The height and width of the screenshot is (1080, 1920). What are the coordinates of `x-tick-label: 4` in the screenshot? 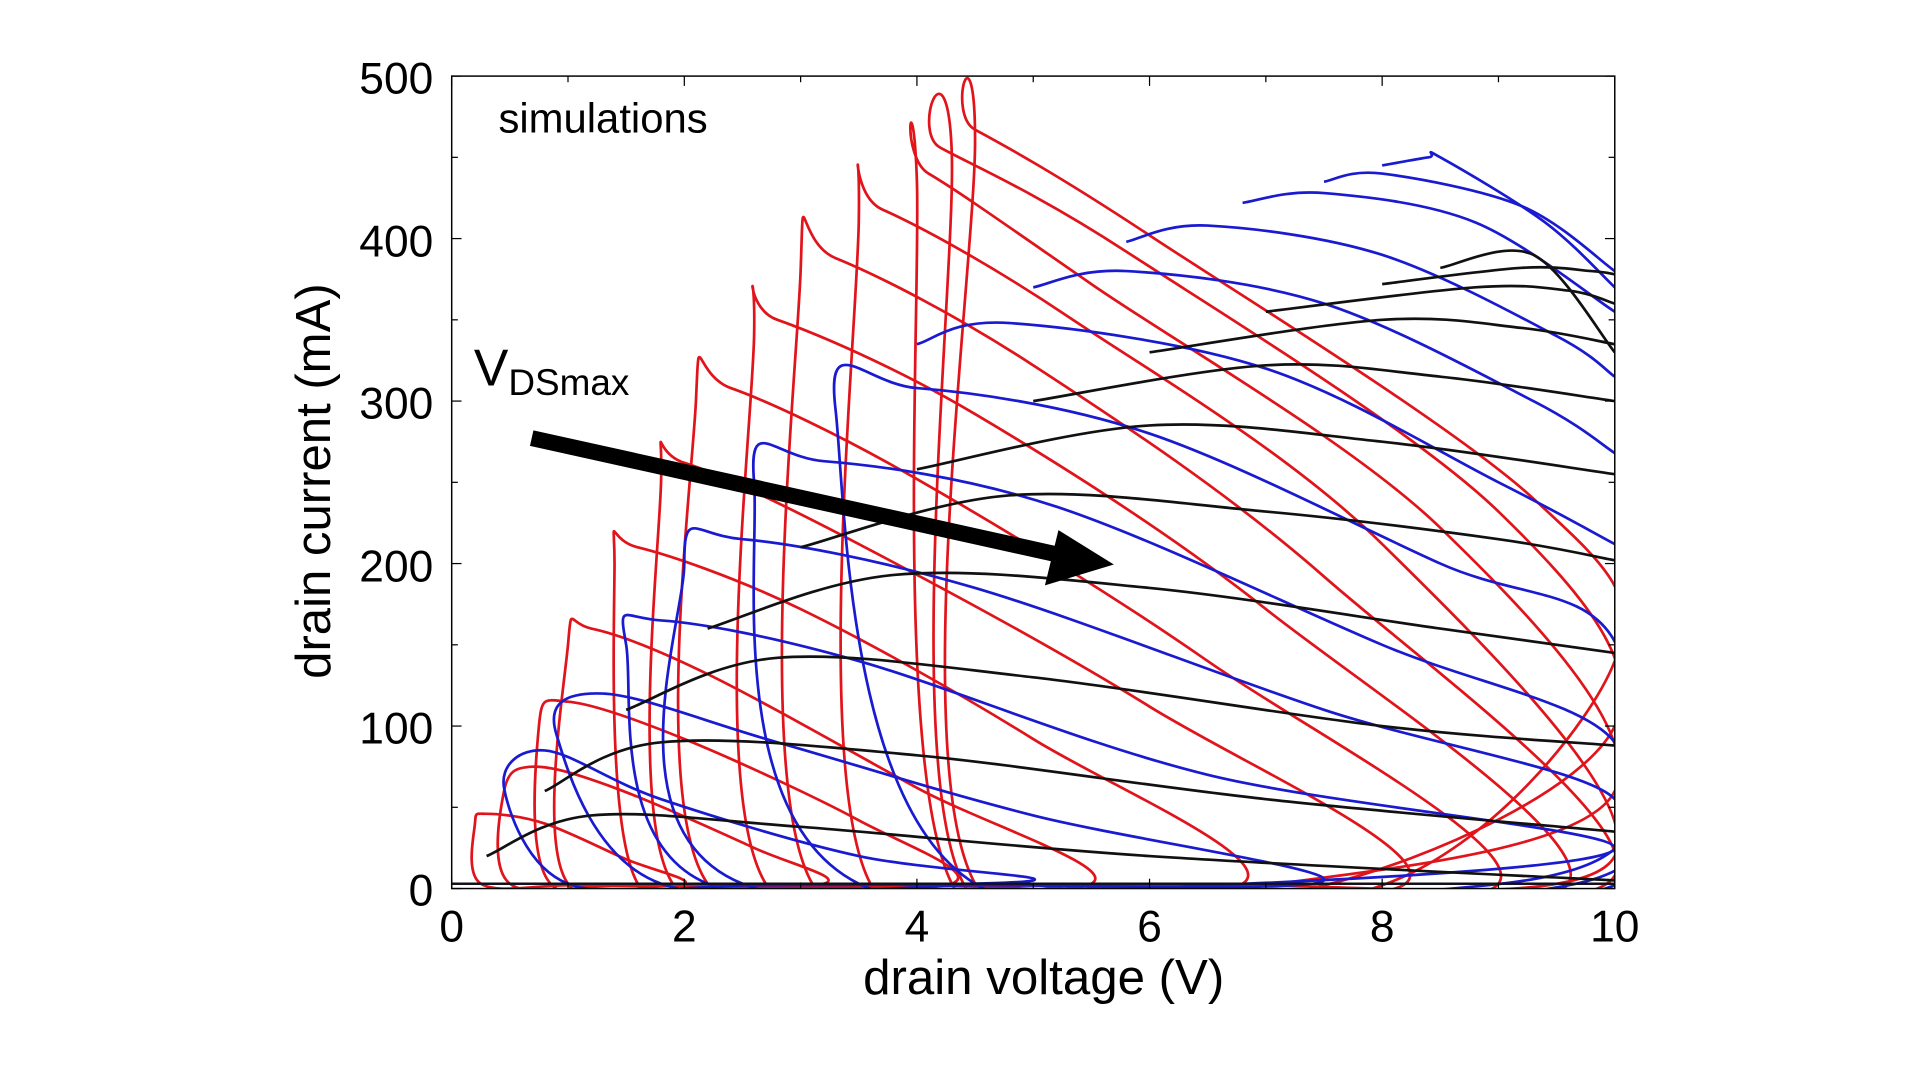 It's located at (917, 926).